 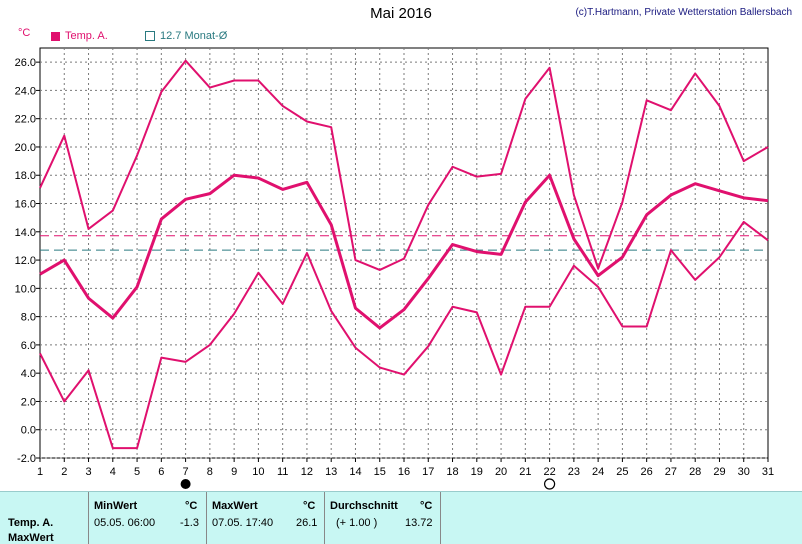 What do you see at coordinates (31, 538) in the screenshot?
I see `footer-row-label-2: MaxWert` at bounding box center [31, 538].